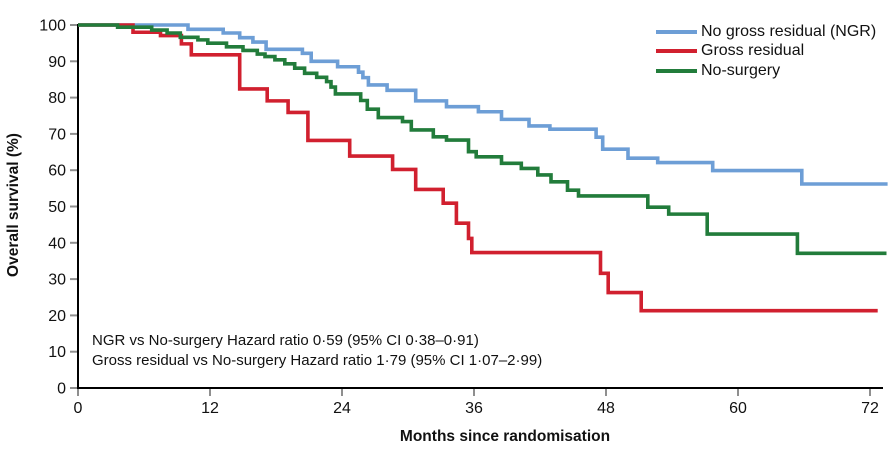 This screenshot has width=895, height=453. What do you see at coordinates (870, 408) in the screenshot?
I see `x-tick-label: 72` at bounding box center [870, 408].